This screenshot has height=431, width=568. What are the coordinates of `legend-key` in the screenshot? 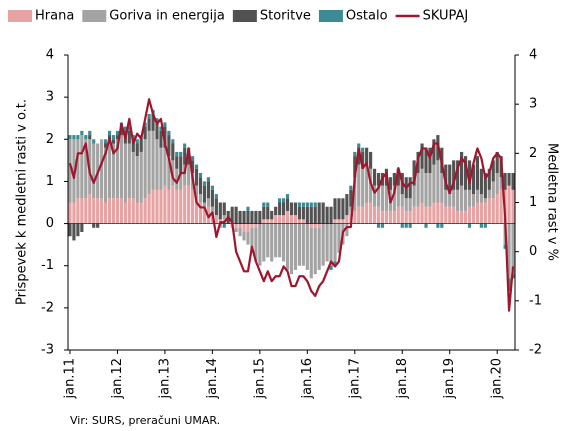 It's located at (20, 16).